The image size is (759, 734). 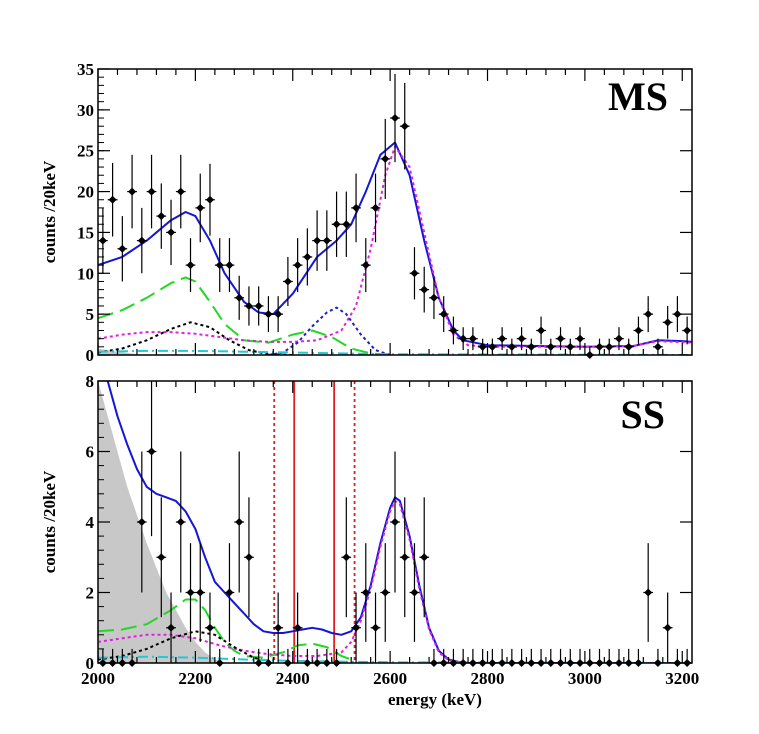 I want to click on x-tick-label: 2800, so click(x=488, y=678).